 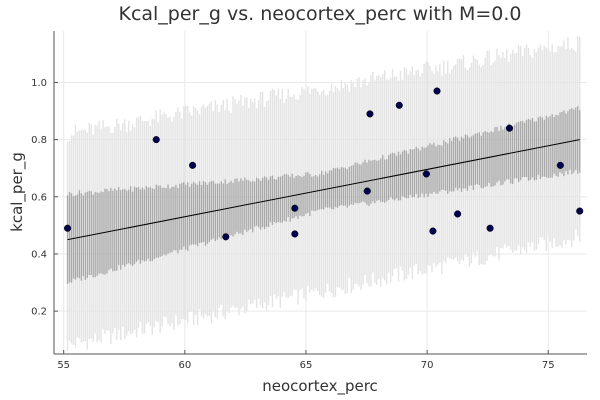 I want to click on x-axis-label: neocortex_perc, so click(x=320, y=386).